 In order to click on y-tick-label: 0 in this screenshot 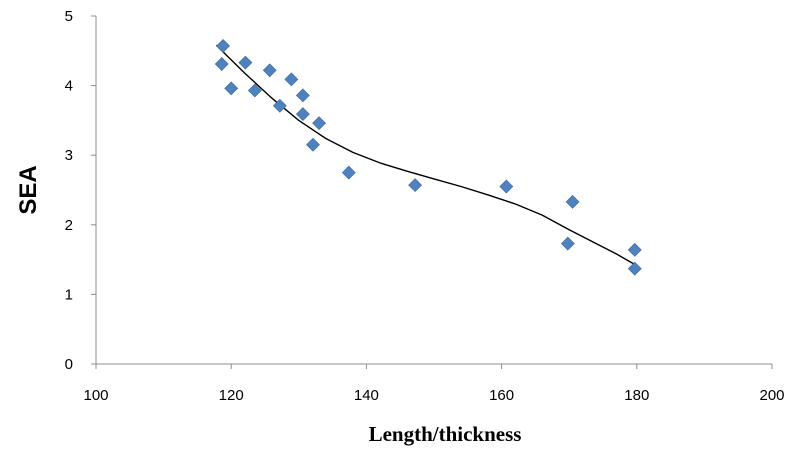, I will do `click(69, 364)`.